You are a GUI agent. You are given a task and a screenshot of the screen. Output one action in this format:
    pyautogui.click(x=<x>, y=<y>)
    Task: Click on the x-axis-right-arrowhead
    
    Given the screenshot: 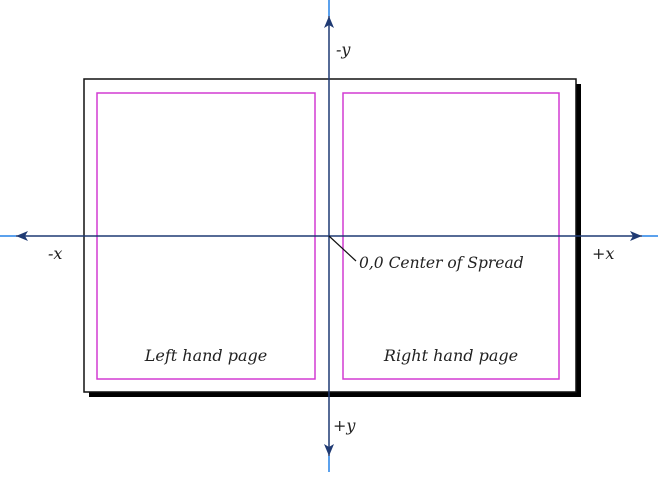 What is the action you would take?
    pyautogui.click(x=636, y=236)
    